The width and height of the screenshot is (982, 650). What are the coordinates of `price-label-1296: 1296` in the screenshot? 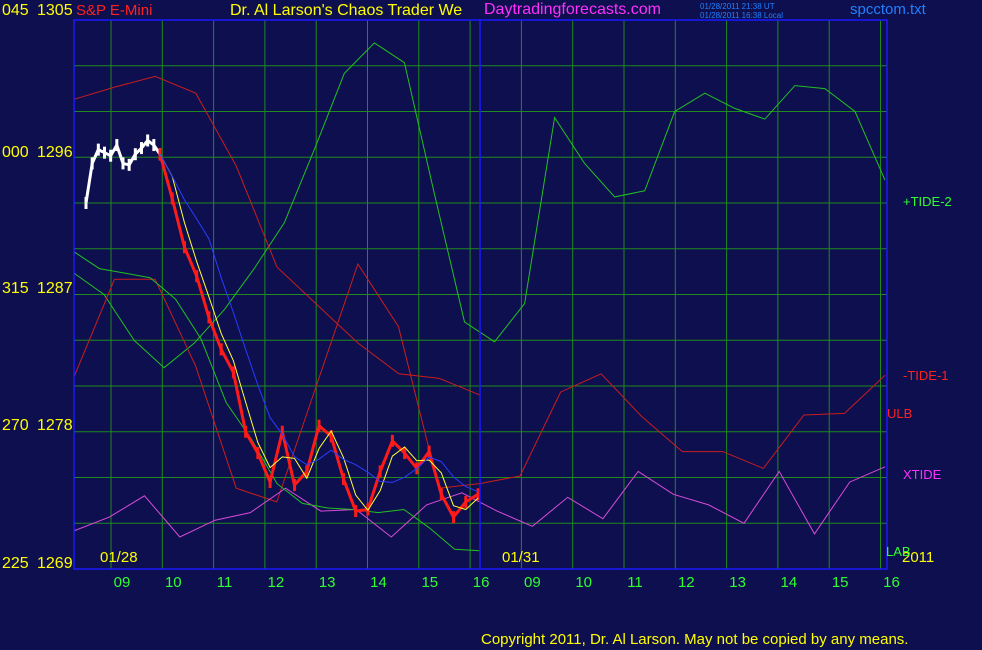 It's located at (55, 152).